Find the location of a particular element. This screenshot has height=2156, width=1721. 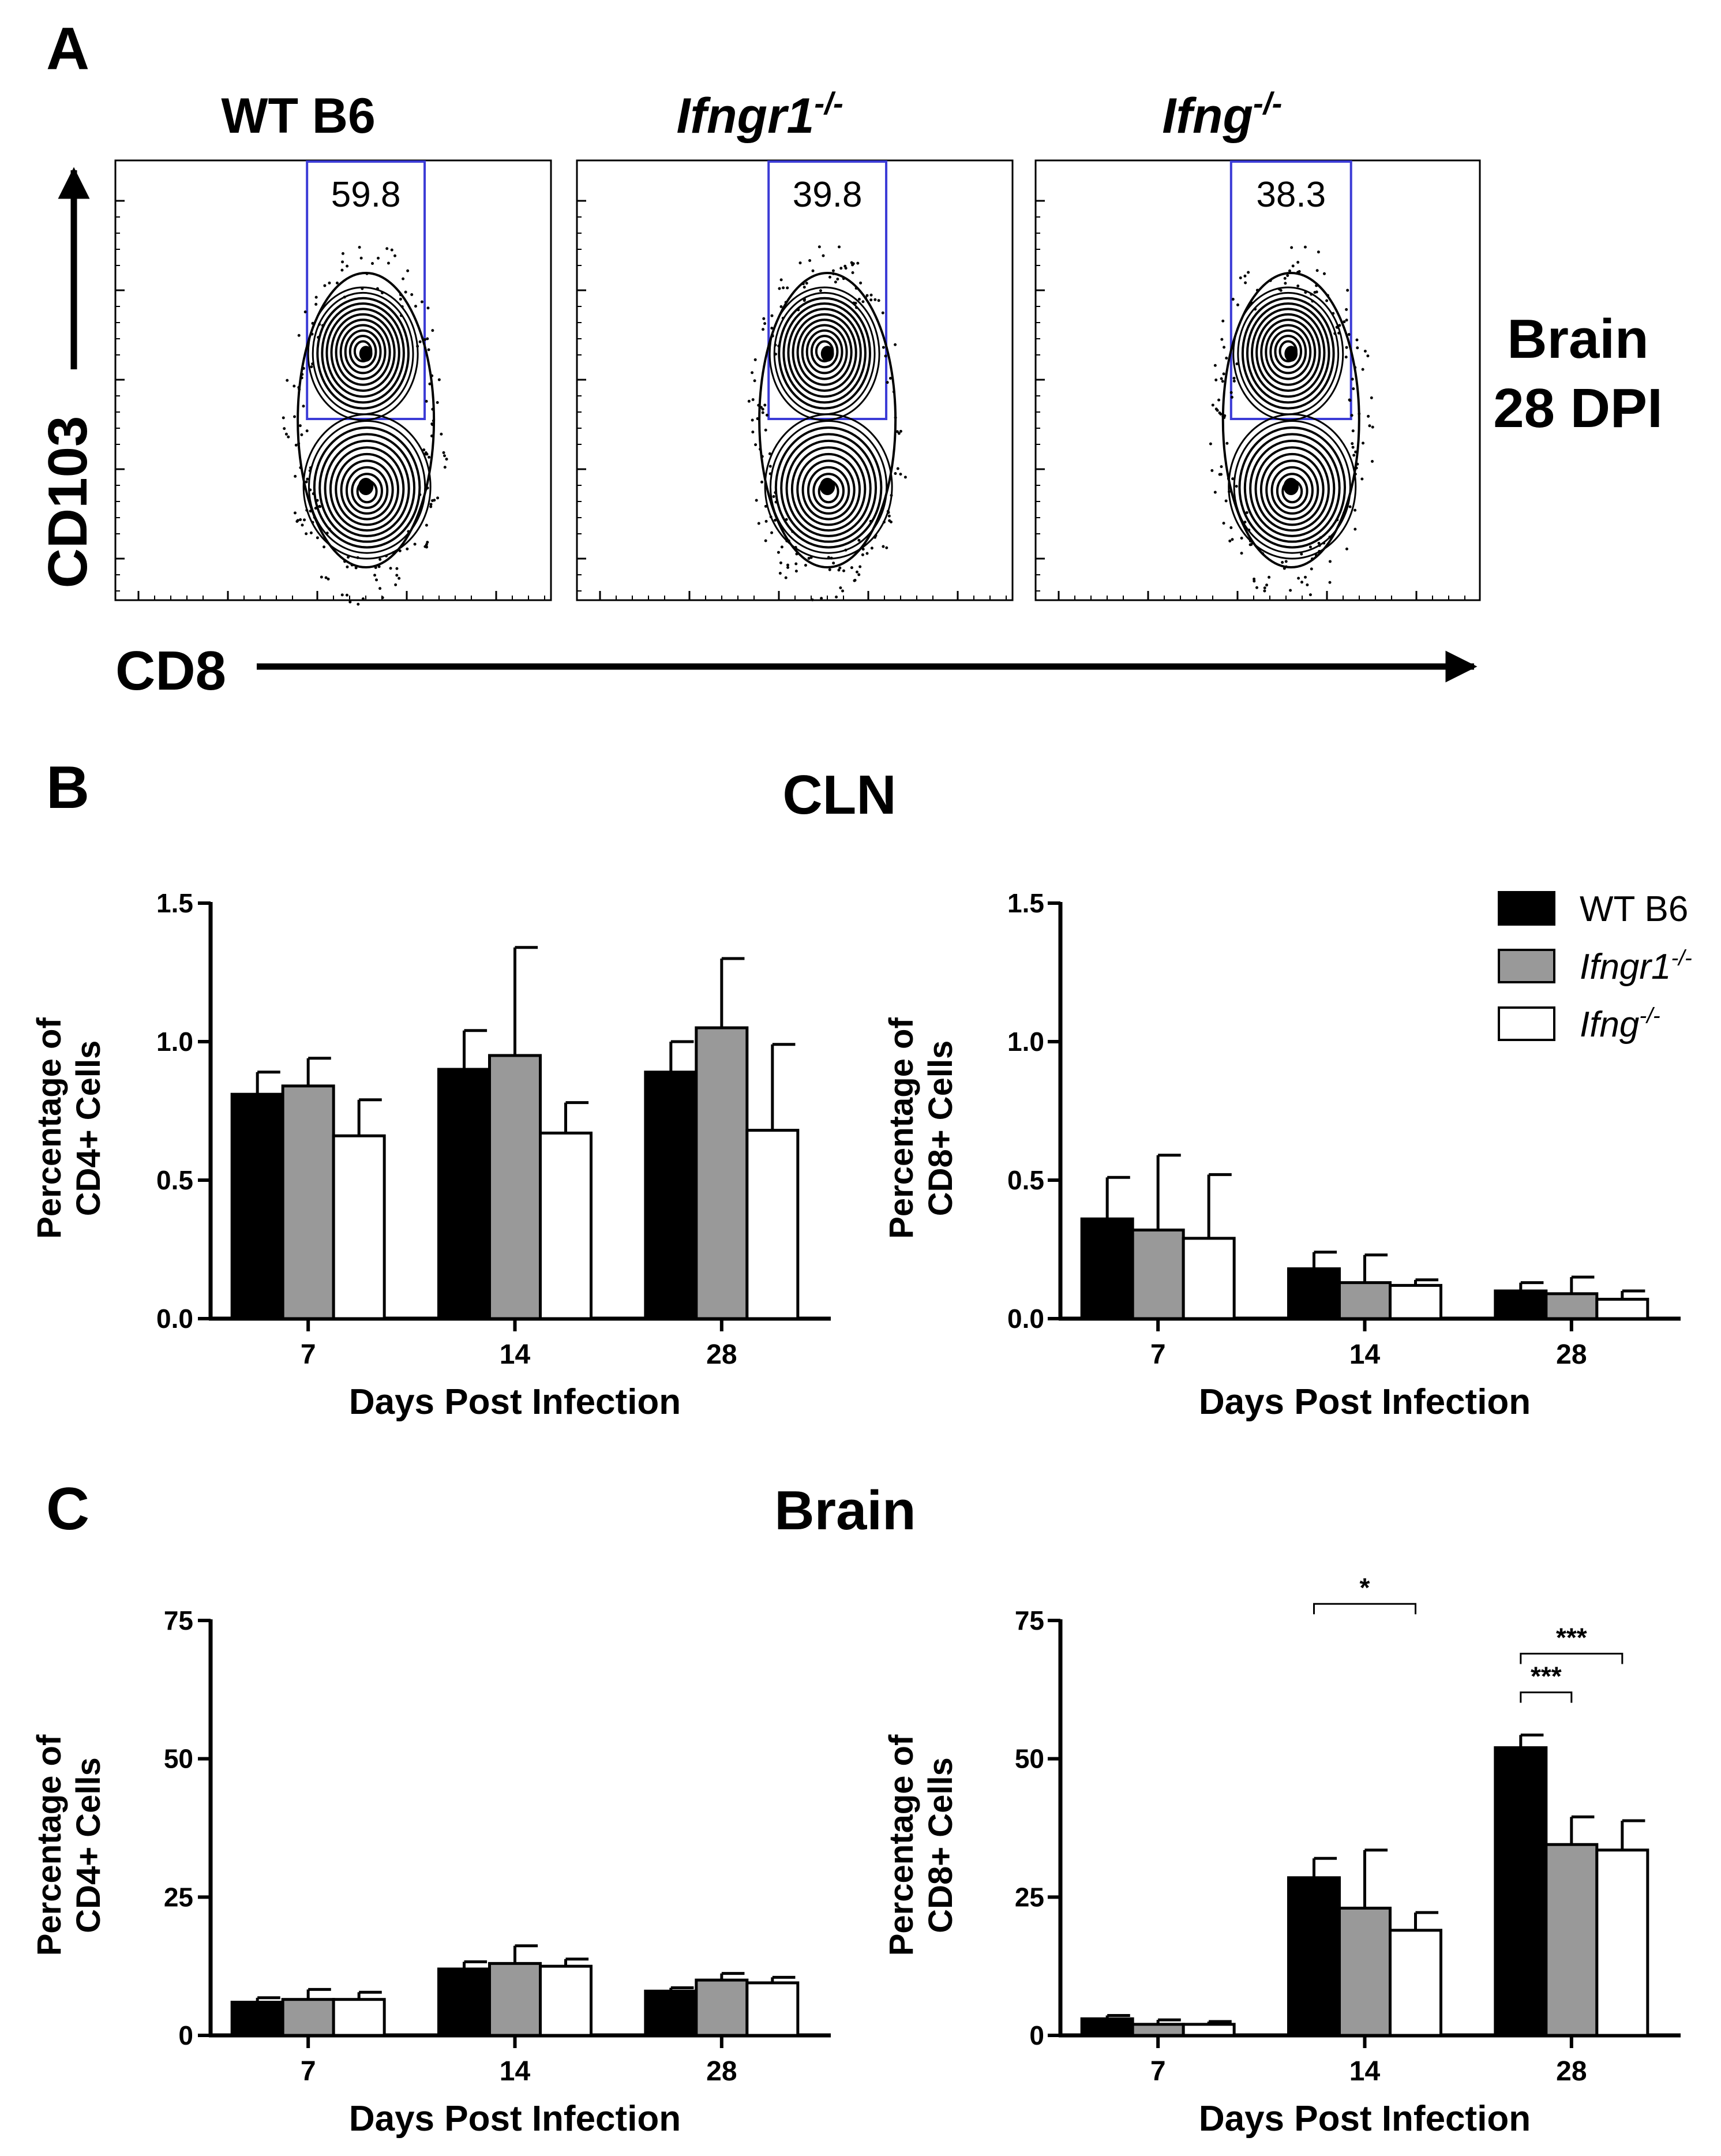

flow-plot-title-sup: -/- is located at coordinates (1267, 104).